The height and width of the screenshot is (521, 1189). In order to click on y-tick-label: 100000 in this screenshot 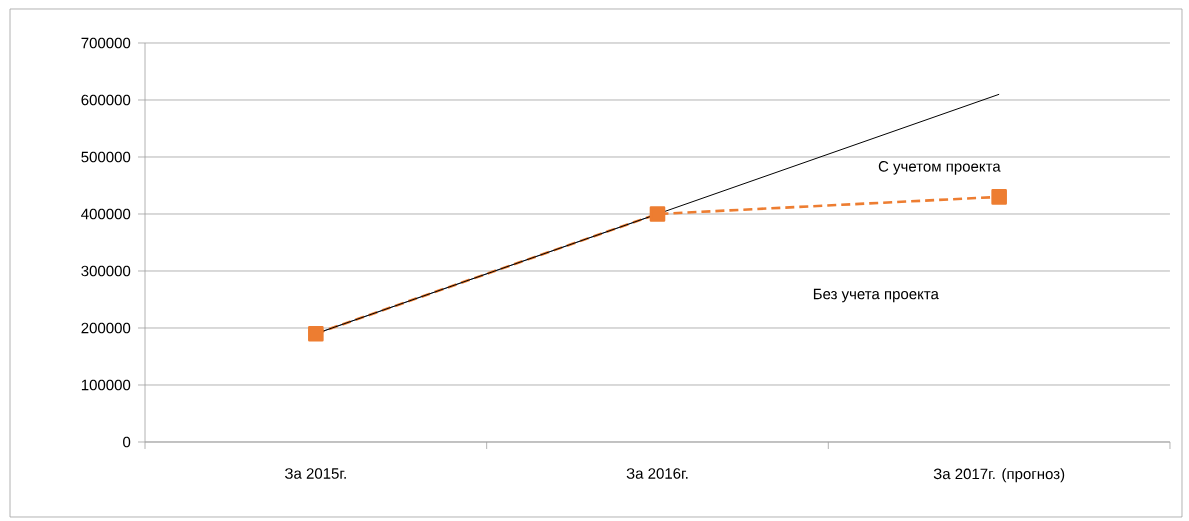, I will do `click(106, 385)`.